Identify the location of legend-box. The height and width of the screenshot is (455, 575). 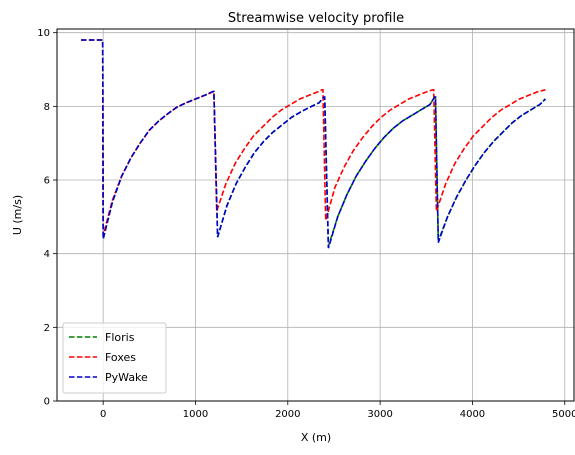
(114, 358).